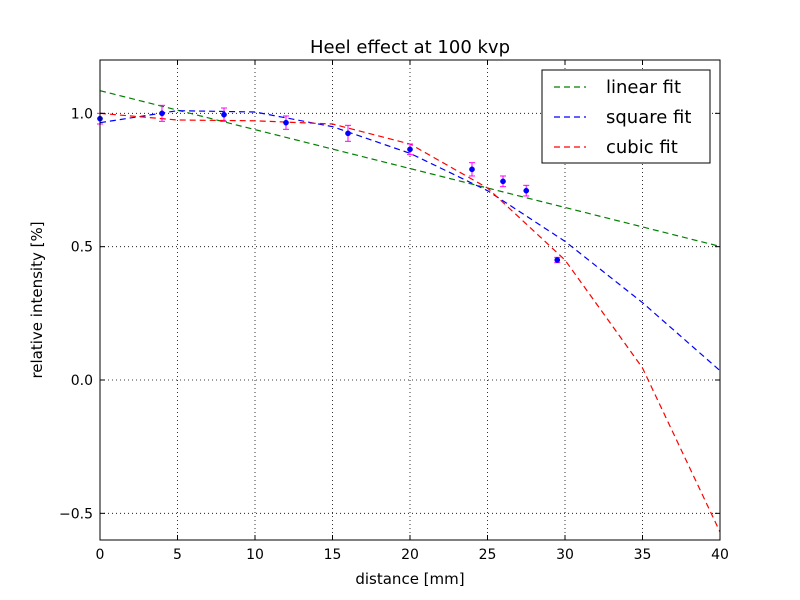 The width and height of the screenshot is (800, 600). I want to click on legend-entry-cubic-fit: cubic fit, so click(616, 147).